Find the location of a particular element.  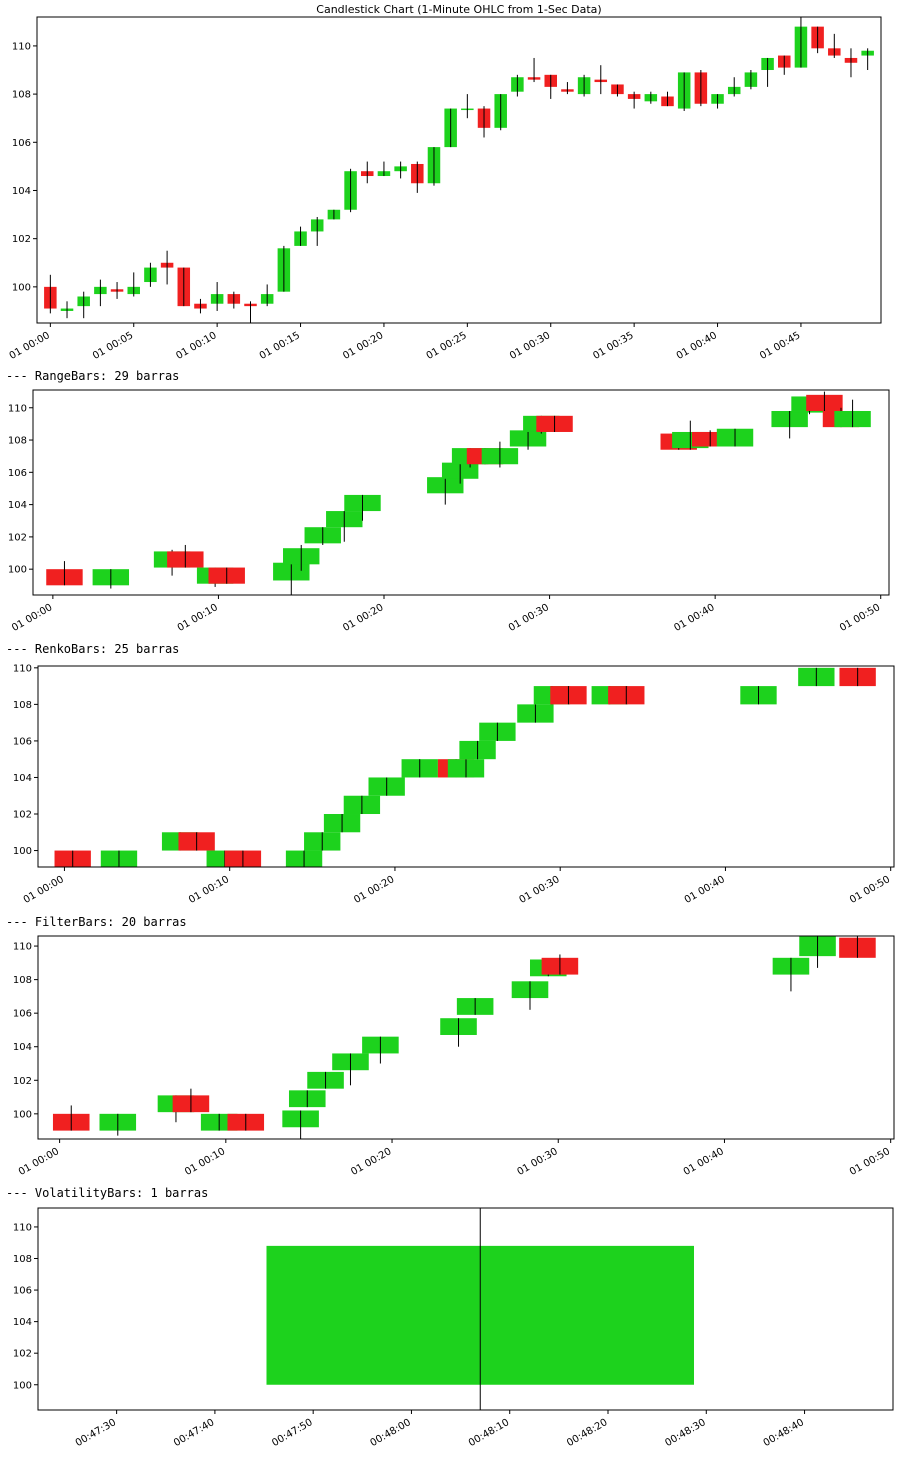

x-tick-label: 00:48:10 is located at coordinates (489, 1433).